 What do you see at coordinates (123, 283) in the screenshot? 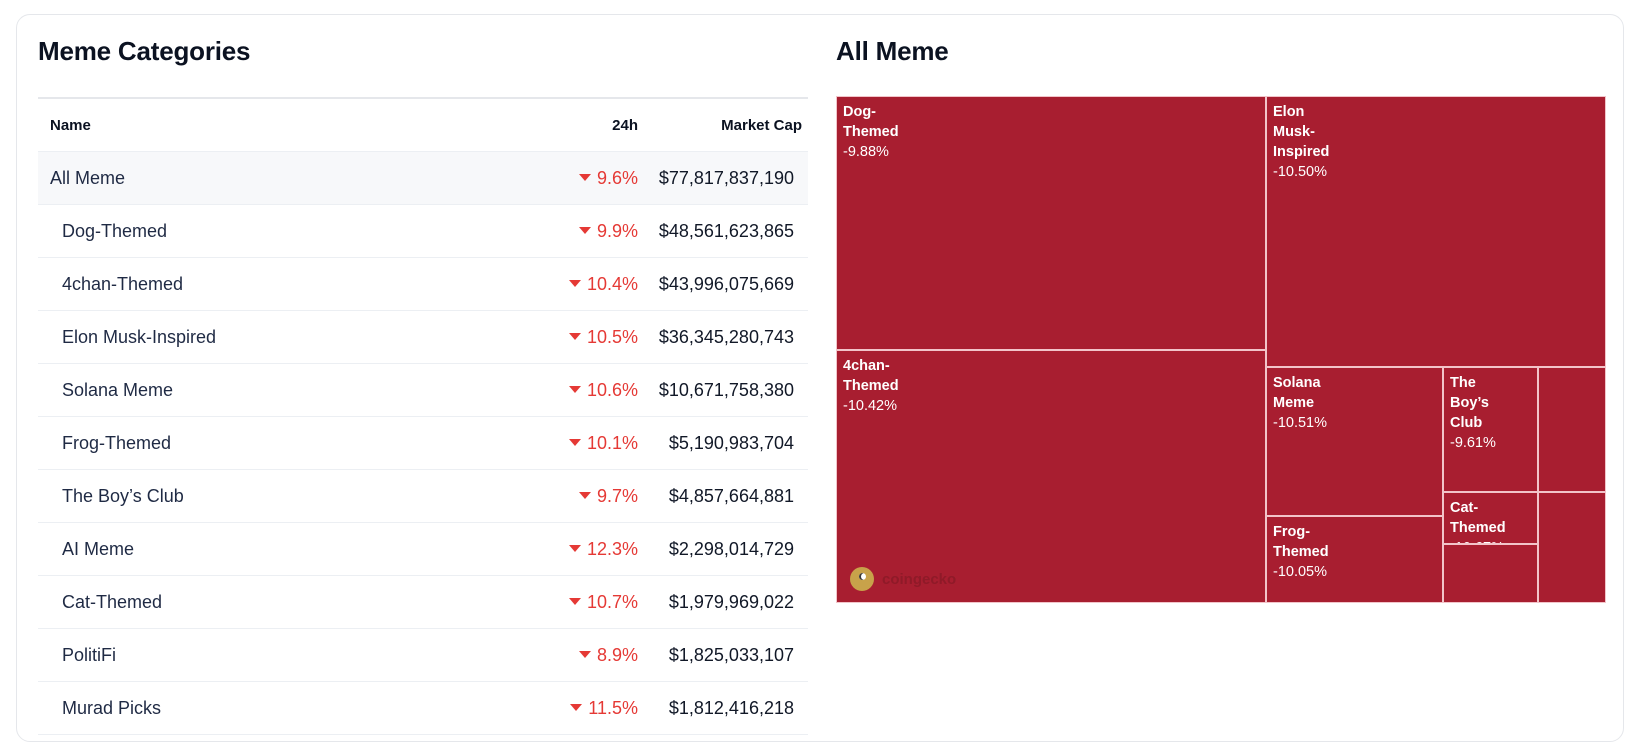
I see `category-name: 4chan-Themed` at bounding box center [123, 283].